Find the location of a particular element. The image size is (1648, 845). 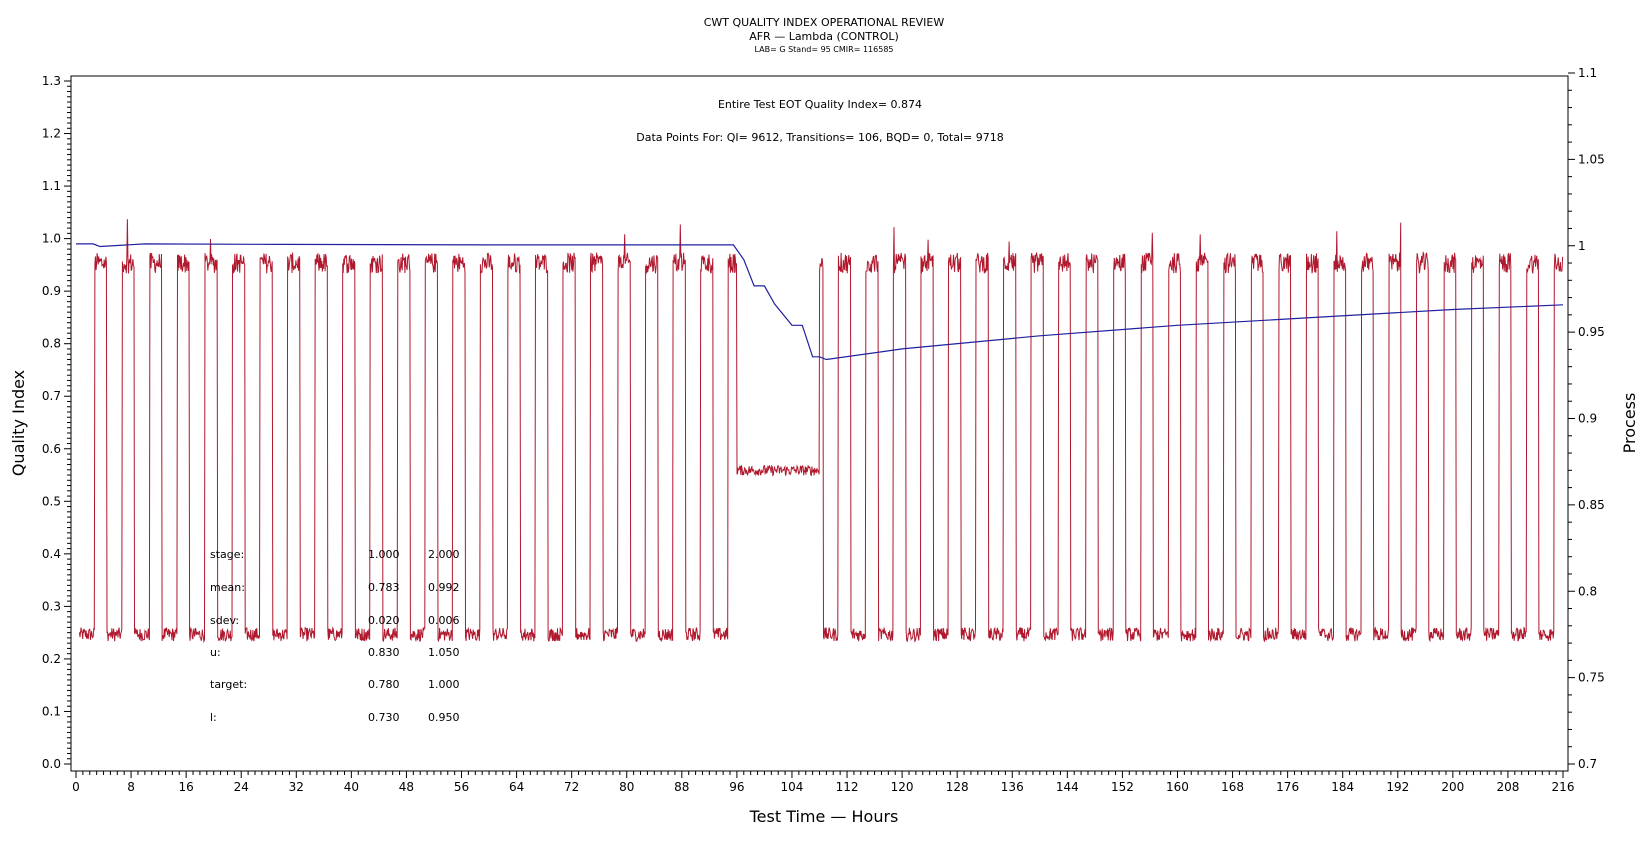

stats-row-value-1: 0.780 is located at coordinates (384, 684).